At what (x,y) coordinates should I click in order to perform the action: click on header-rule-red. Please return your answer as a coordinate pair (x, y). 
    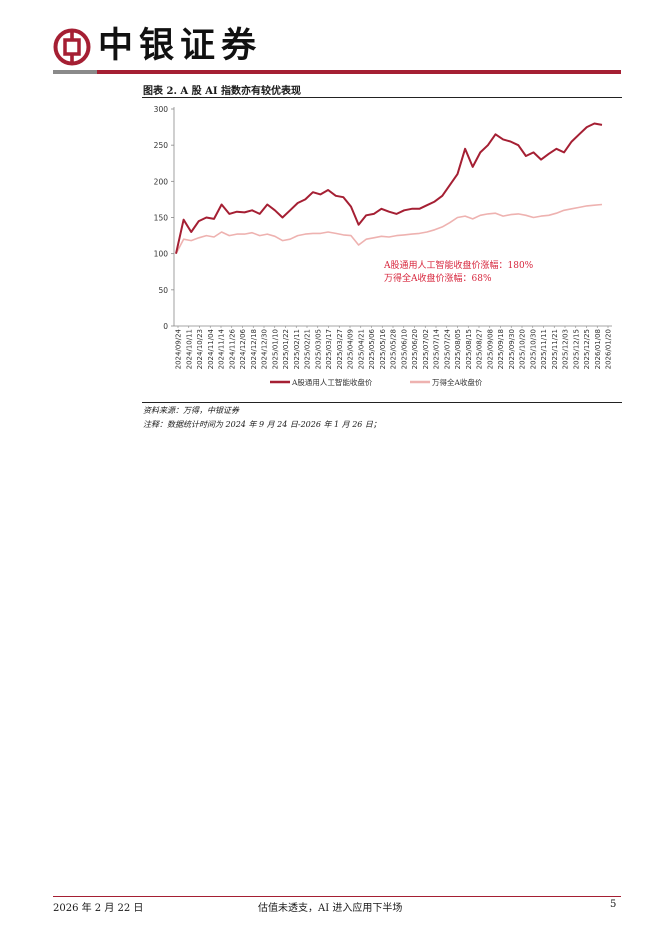
    Looking at the image, I should click on (359, 72).